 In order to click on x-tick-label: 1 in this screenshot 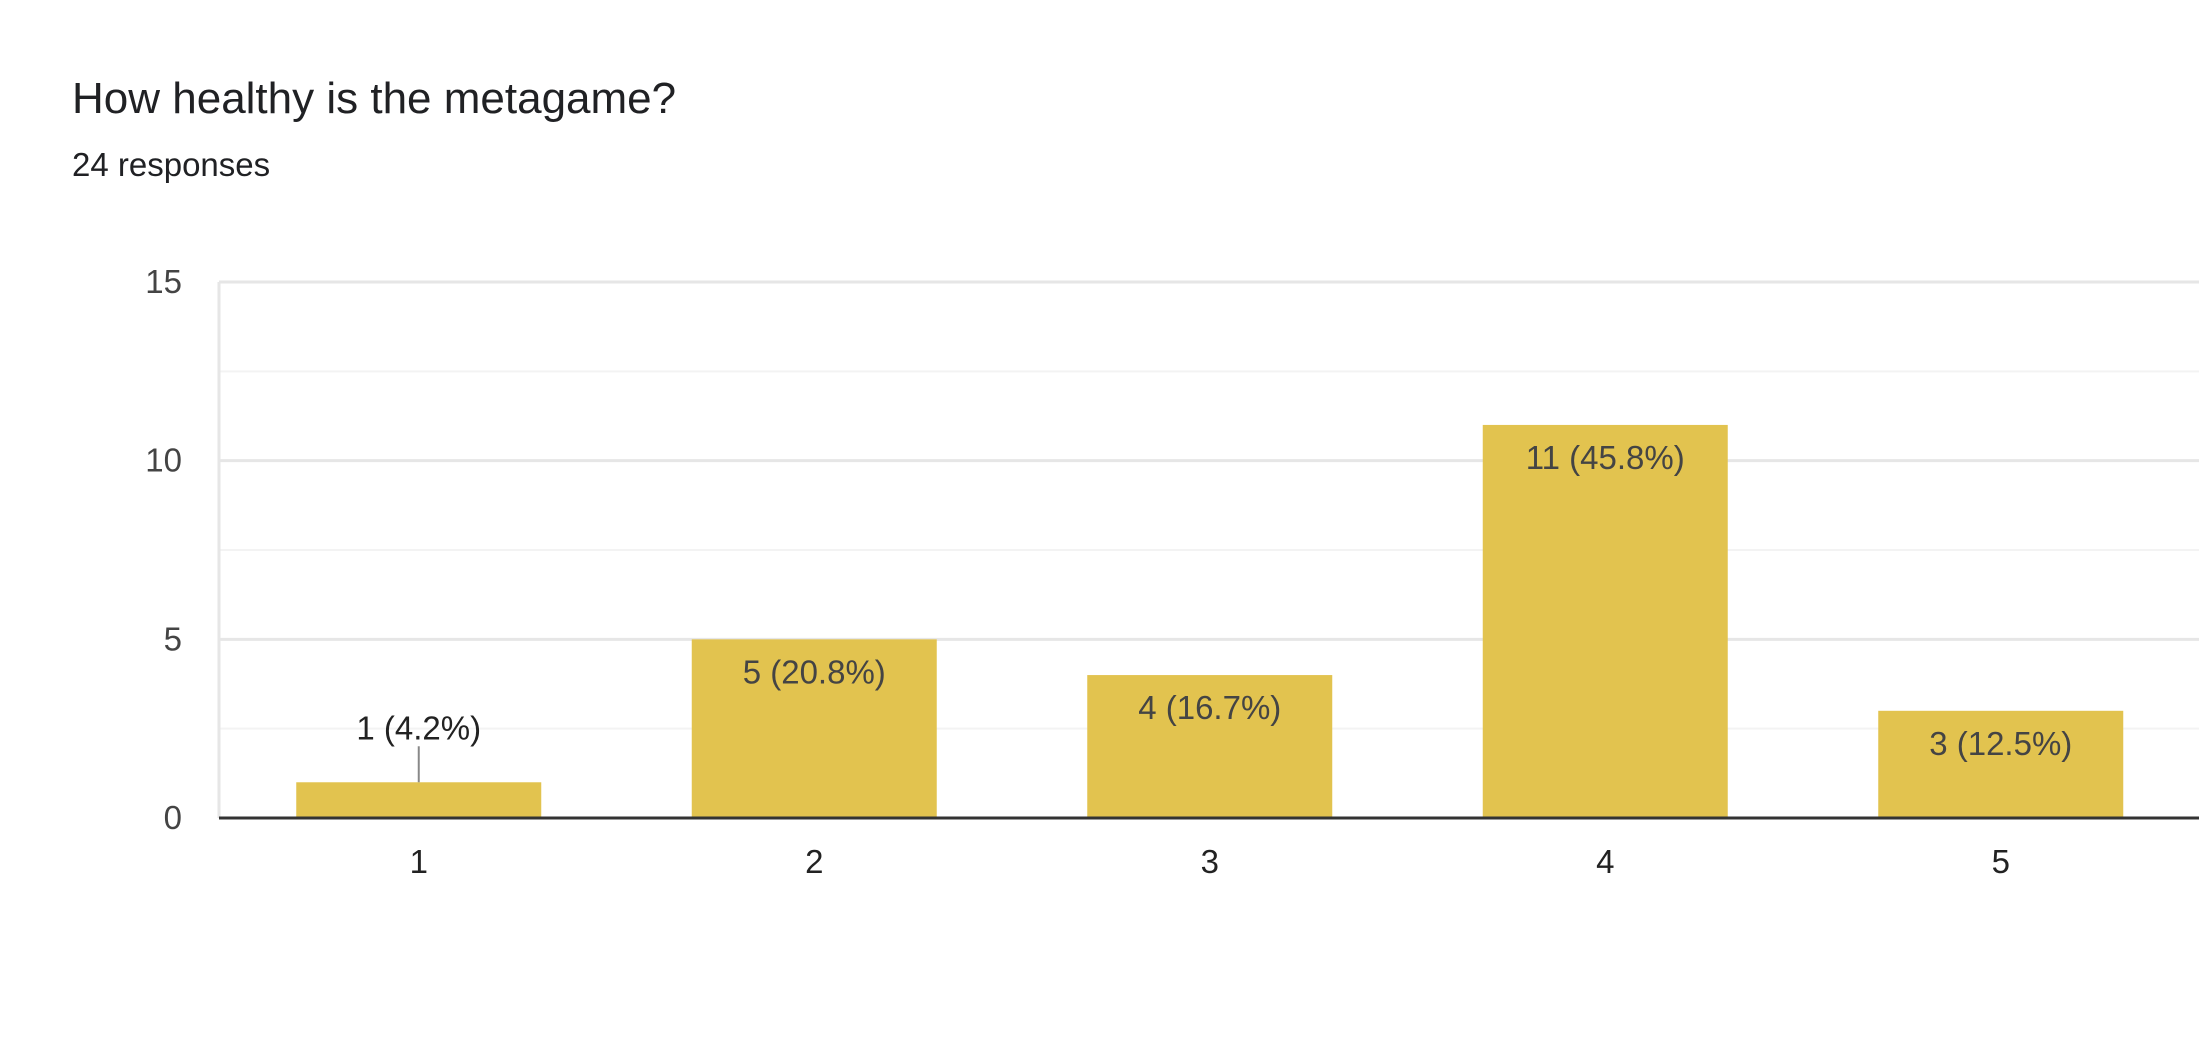, I will do `click(419, 861)`.